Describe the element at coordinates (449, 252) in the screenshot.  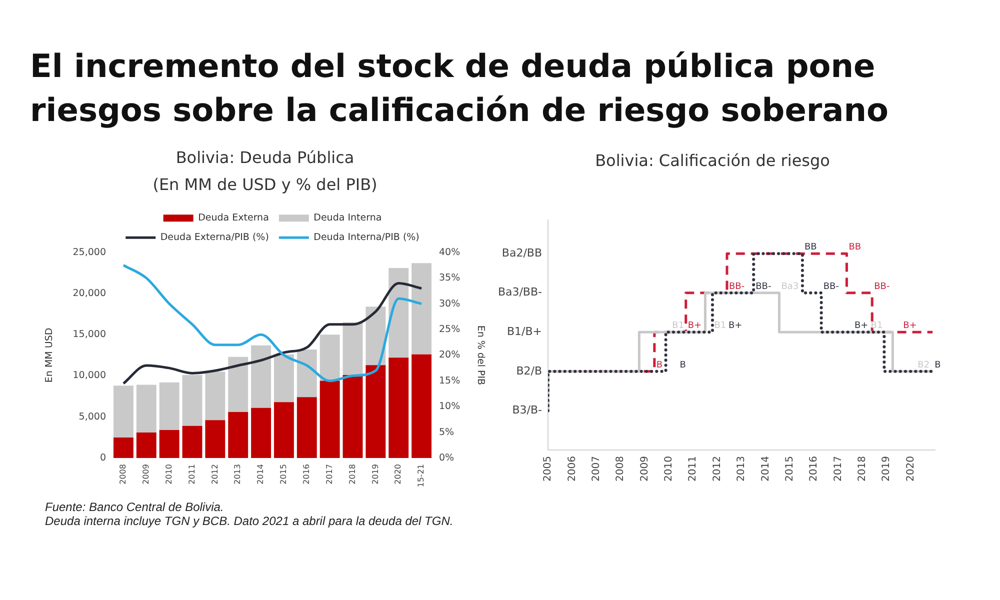
I see `y2-tick-label: 40%` at that location.